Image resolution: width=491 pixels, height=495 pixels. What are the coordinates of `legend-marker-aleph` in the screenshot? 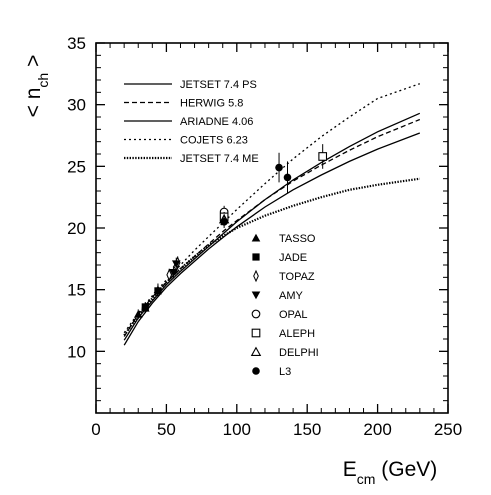 It's located at (256, 333).